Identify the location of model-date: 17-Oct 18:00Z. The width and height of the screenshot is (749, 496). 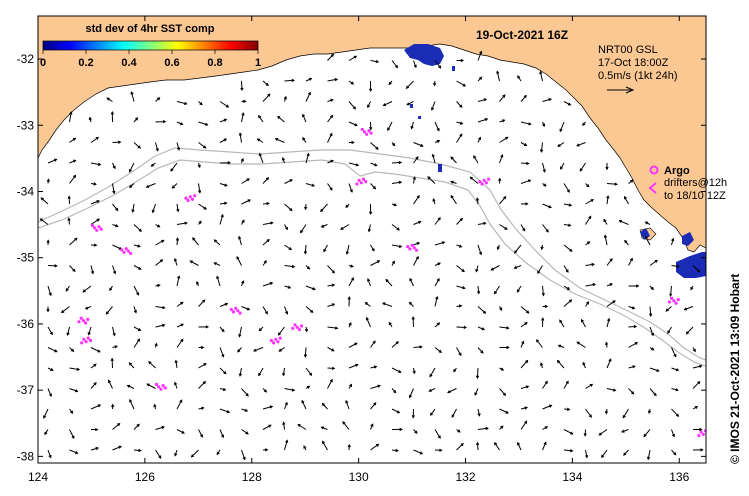
(633, 63).